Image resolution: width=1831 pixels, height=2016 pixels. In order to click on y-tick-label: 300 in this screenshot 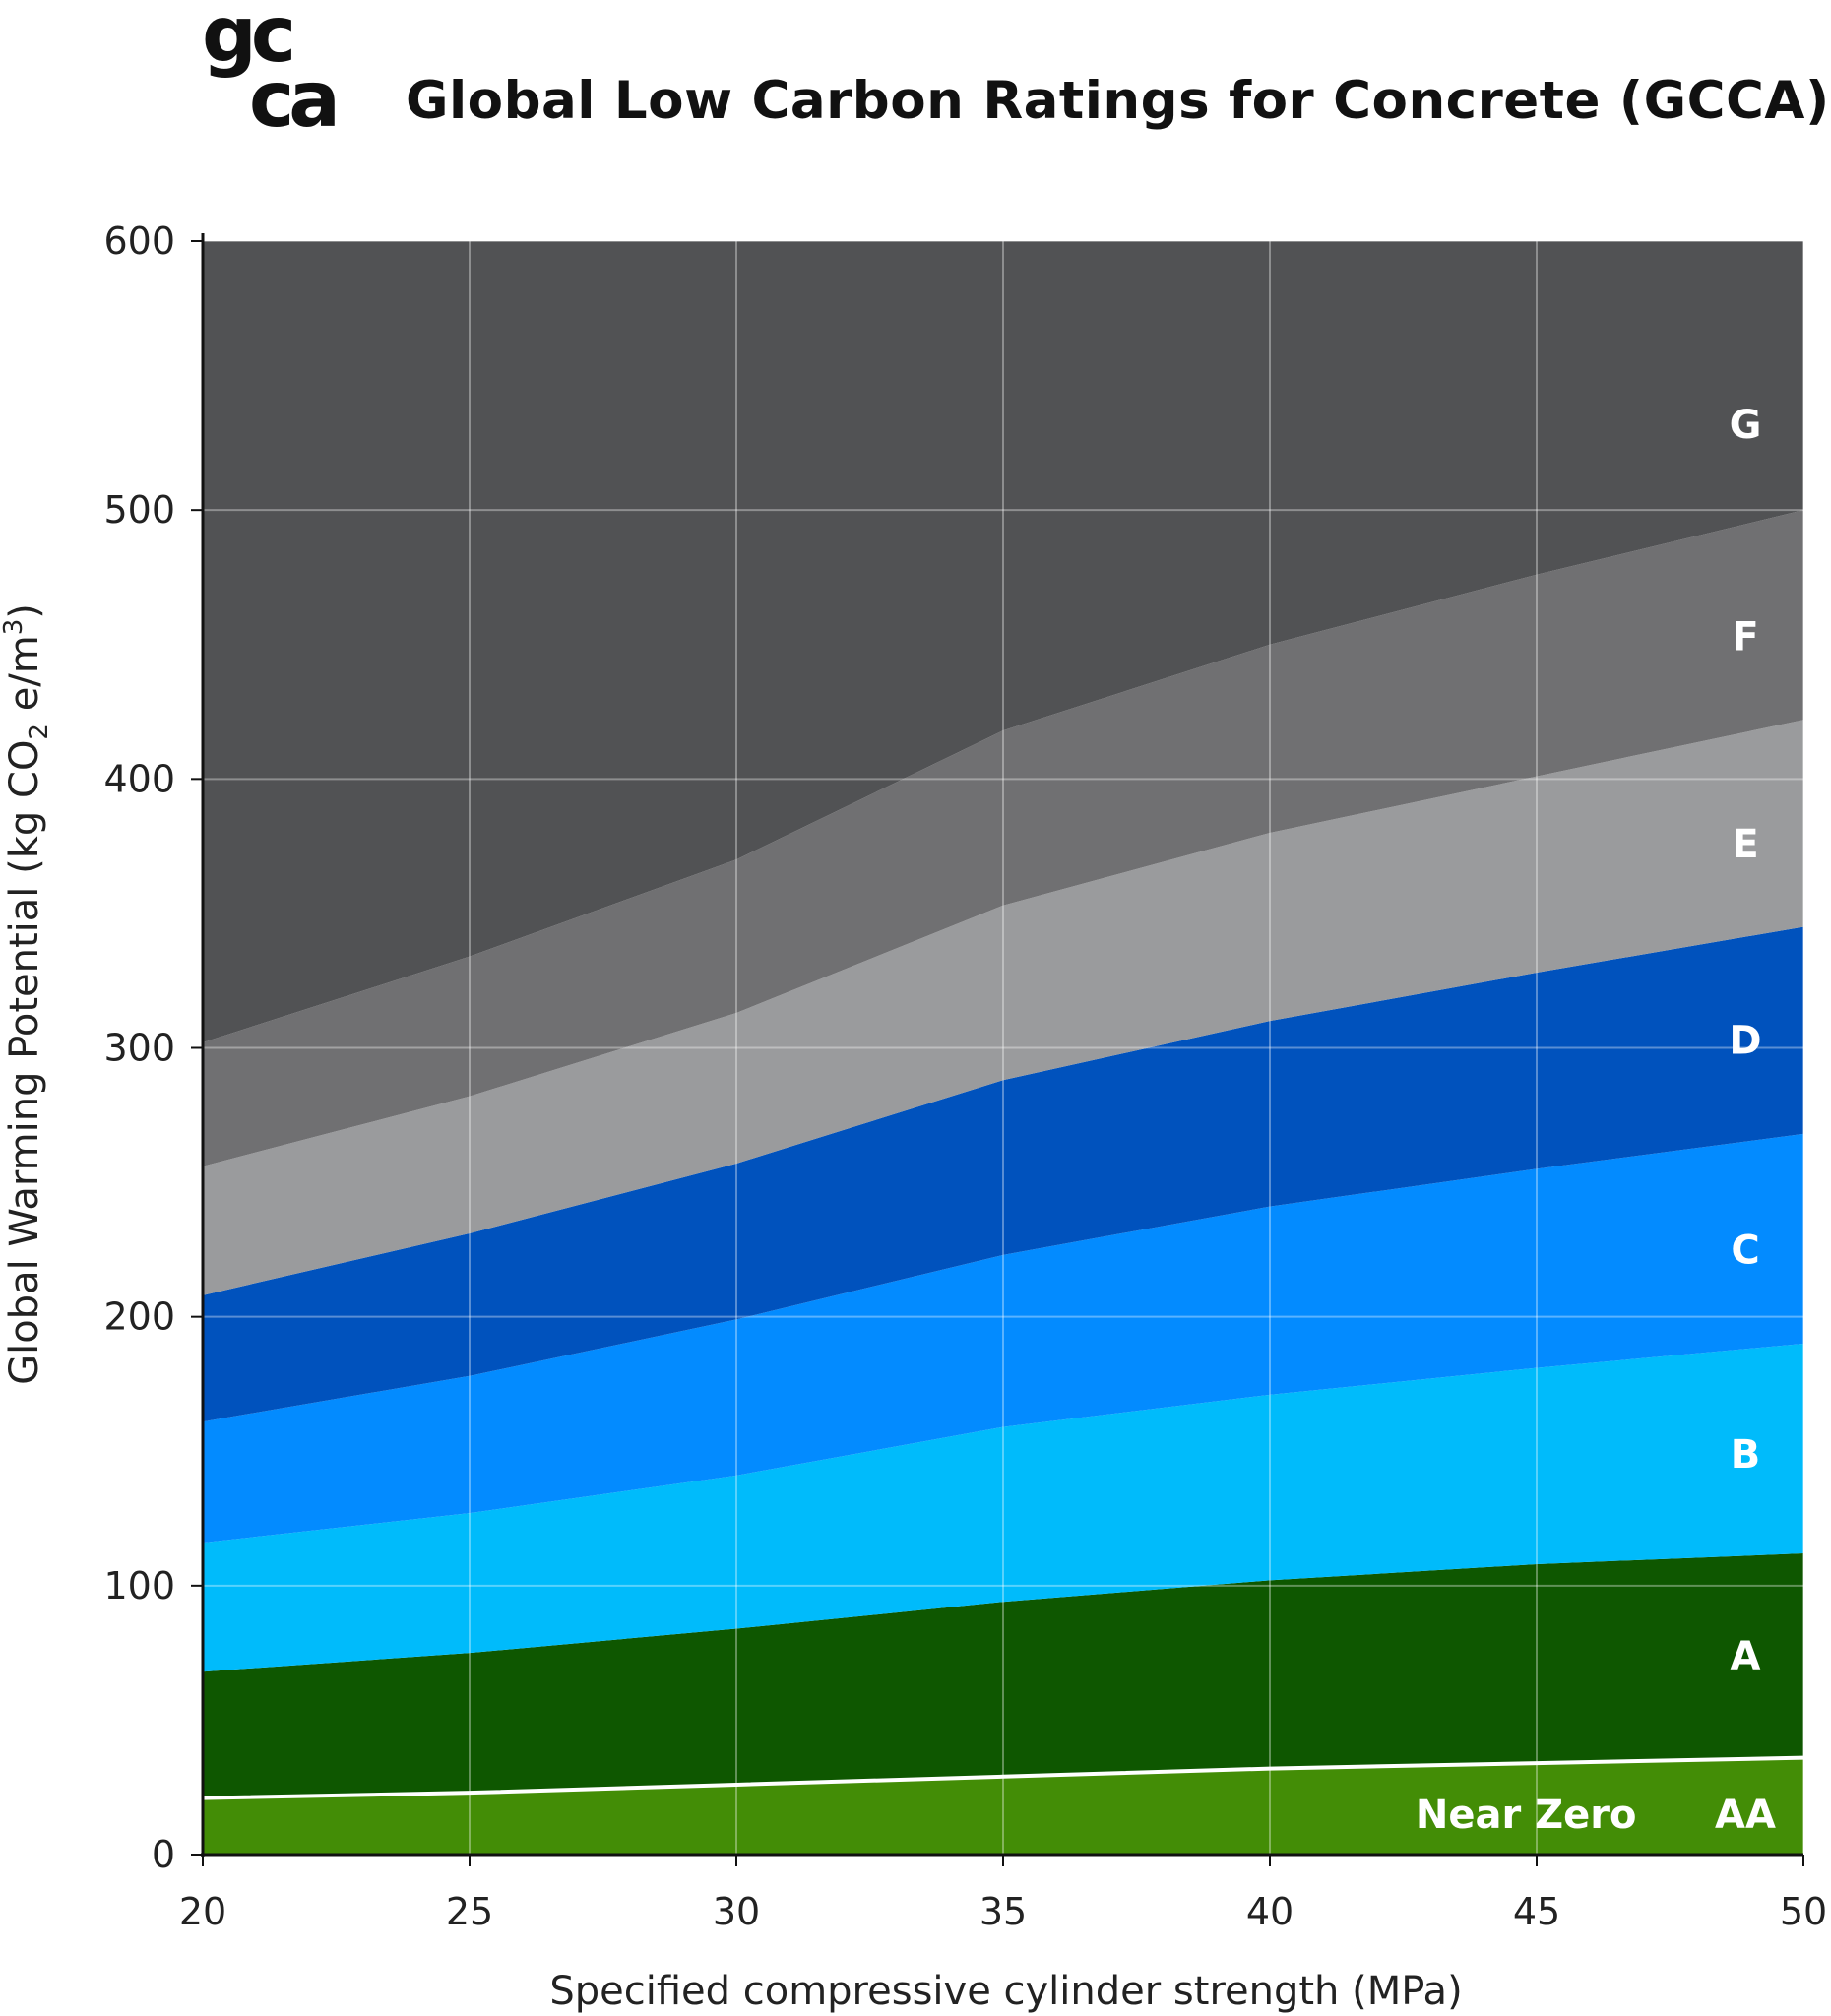, I will do `click(139, 1048)`.